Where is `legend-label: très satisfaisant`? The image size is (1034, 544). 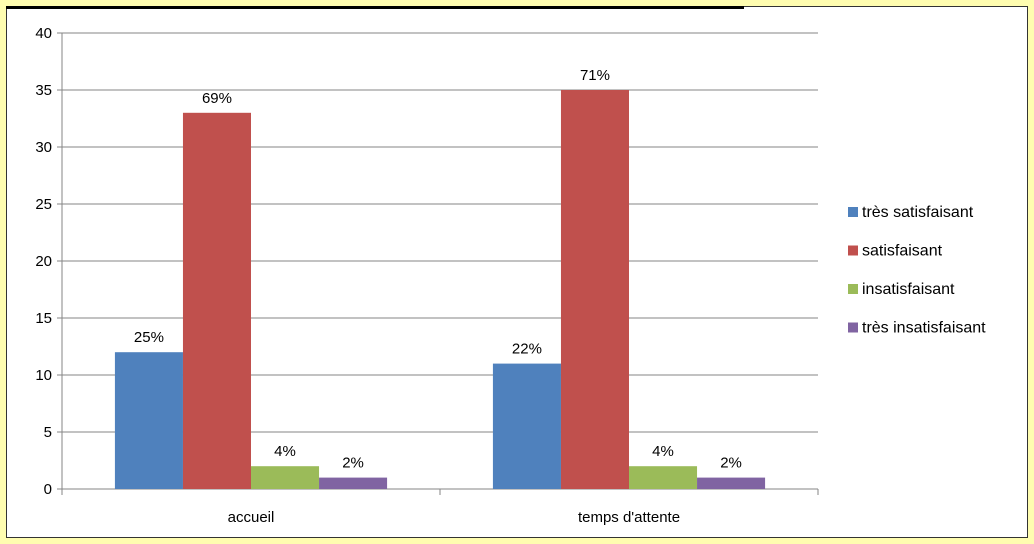
legend-label: très satisfaisant is located at coordinates (918, 212).